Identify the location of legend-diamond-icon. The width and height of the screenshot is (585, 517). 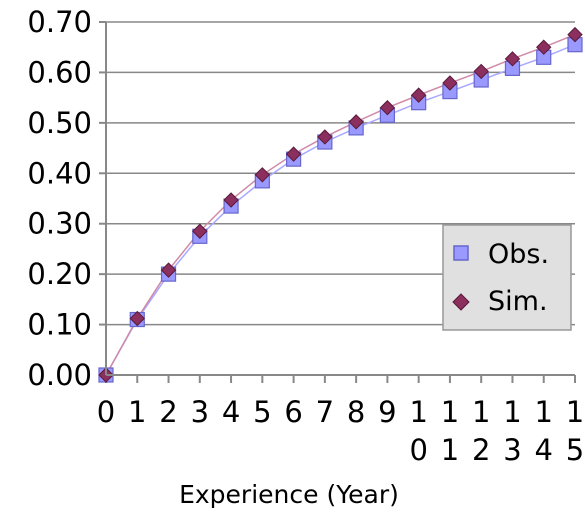
(461, 302).